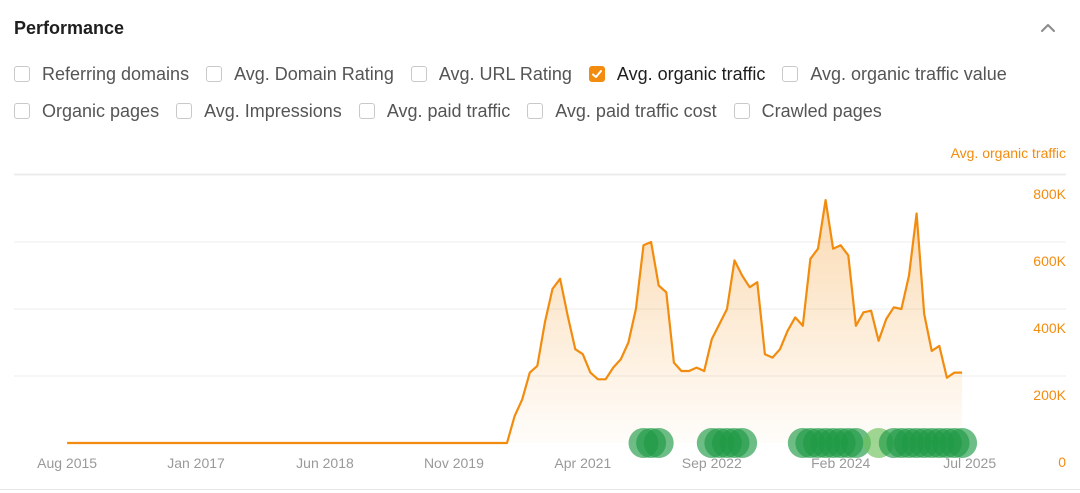 The width and height of the screenshot is (1080, 493). What do you see at coordinates (821, 110) in the screenshot?
I see `metric-label: Crawled pages` at bounding box center [821, 110].